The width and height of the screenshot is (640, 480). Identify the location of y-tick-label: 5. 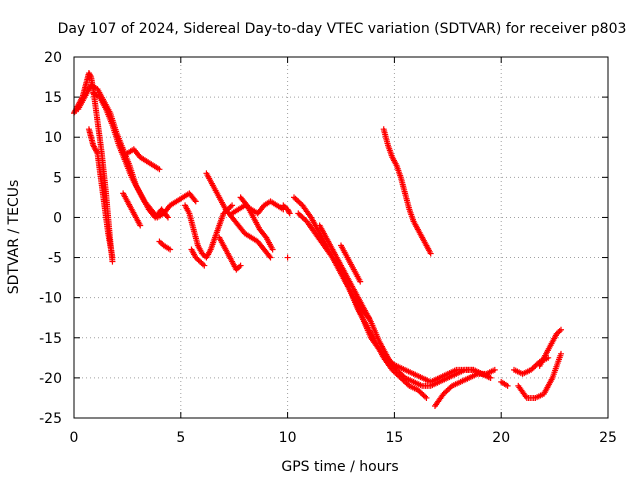
(57, 178).